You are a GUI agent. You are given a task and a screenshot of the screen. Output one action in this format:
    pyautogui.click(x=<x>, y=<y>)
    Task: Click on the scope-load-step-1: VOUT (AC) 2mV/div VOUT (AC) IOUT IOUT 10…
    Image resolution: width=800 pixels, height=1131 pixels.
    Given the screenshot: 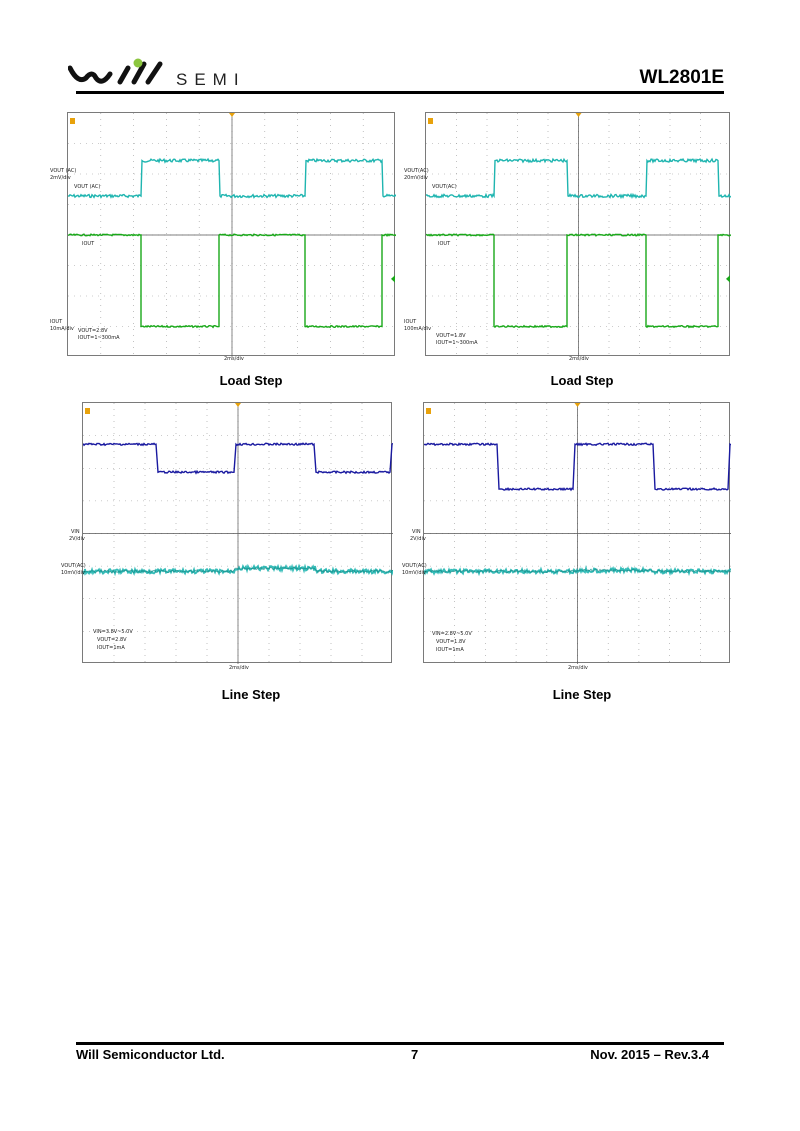 What is the action you would take?
    pyautogui.click(x=223, y=237)
    